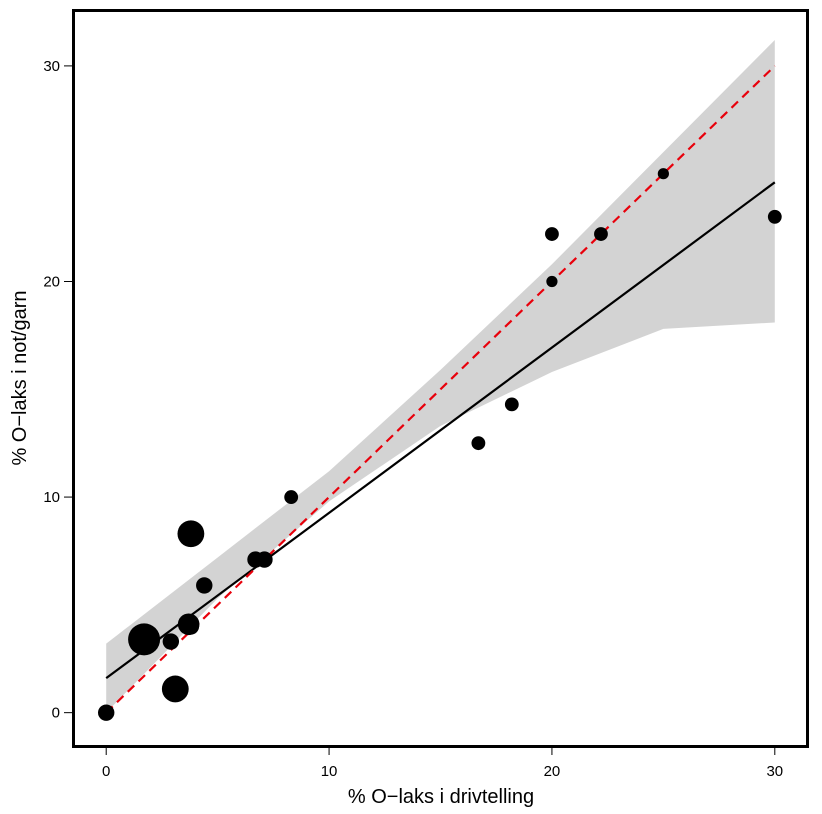 This screenshot has width=822, height=814. Describe the element at coordinates (56, 713) in the screenshot. I see `y-tick-label: 0` at that location.